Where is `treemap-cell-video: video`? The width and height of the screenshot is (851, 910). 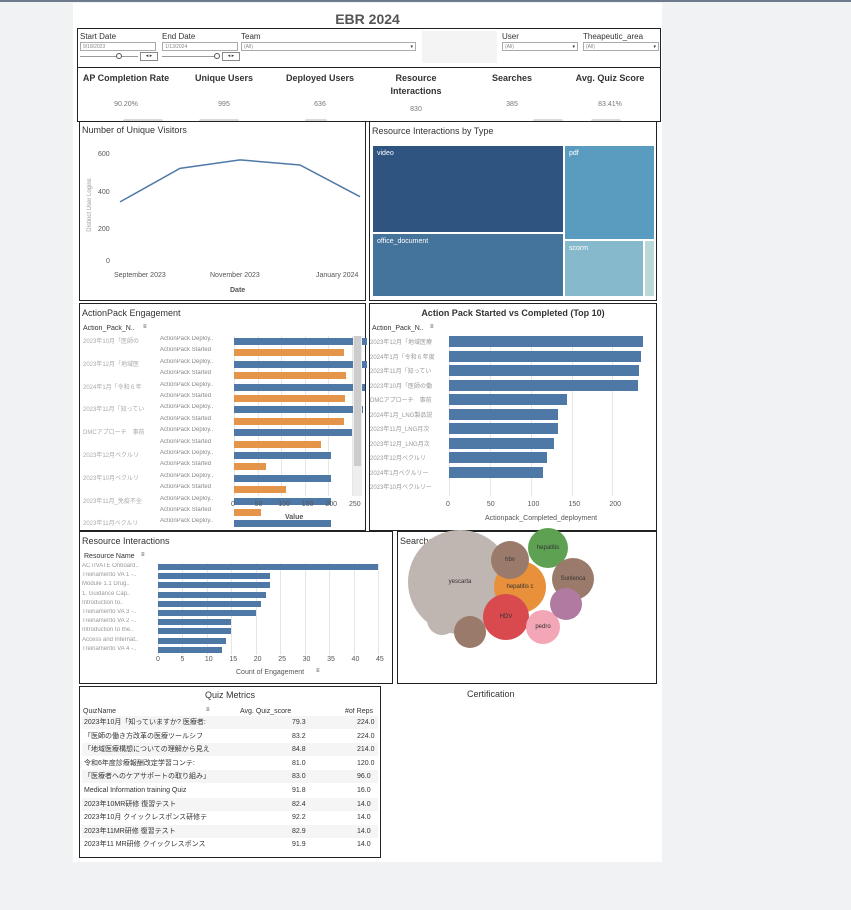 treemap-cell-video: video is located at coordinates (468, 189).